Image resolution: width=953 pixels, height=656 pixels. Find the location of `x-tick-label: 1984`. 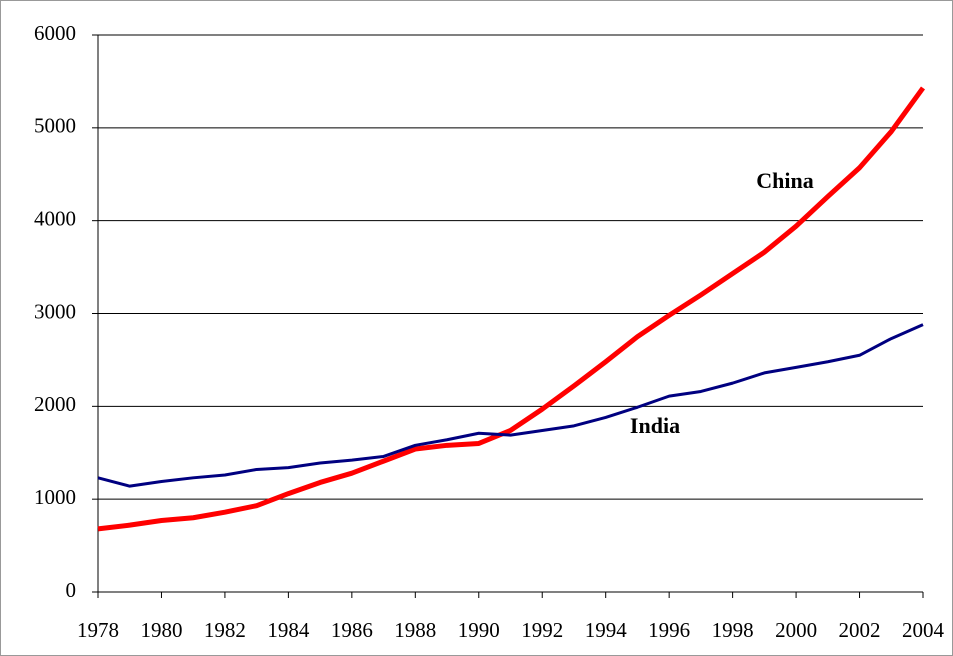

x-tick-label: 1984 is located at coordinates (288, 630).